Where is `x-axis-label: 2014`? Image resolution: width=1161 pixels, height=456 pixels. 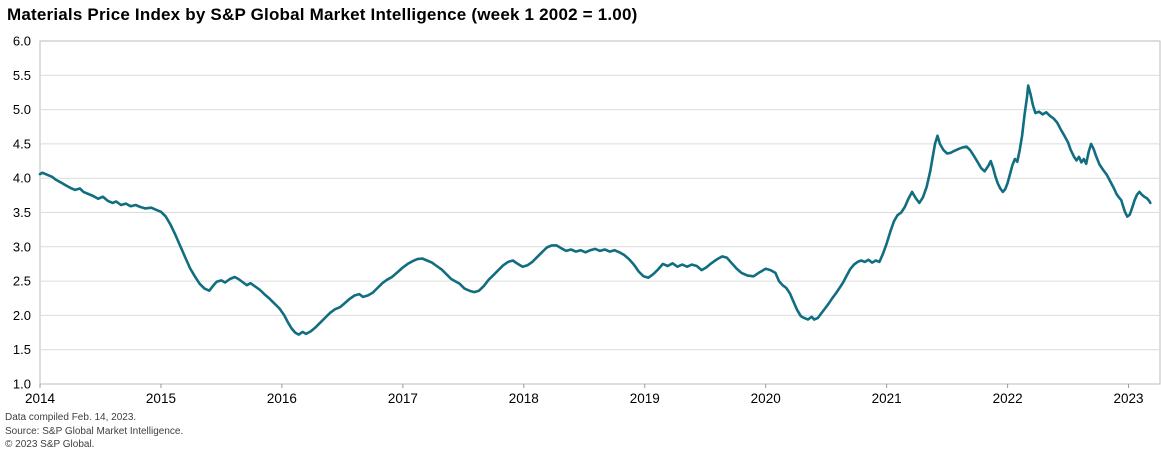 x-axis-label: 2014 is located at coordinates (40, 398).